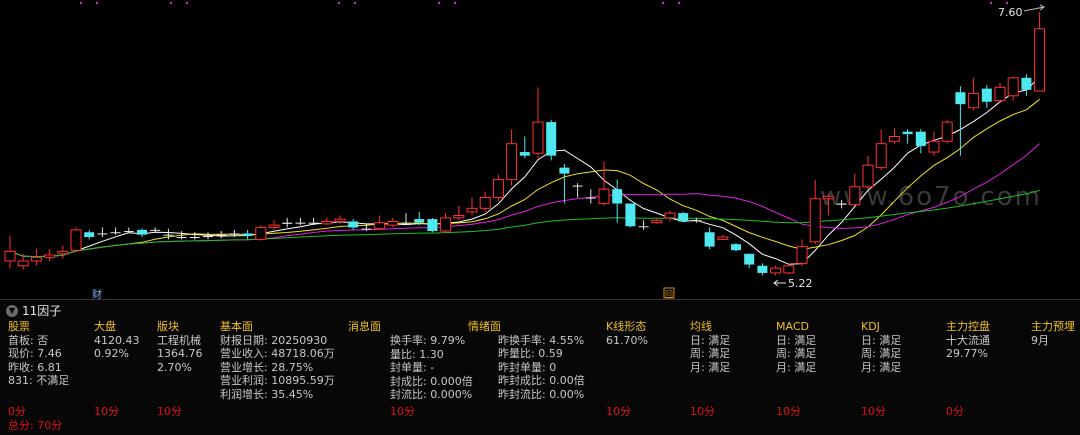 This screenshot has width=1080, height=435. Describe the element at coordinates (431, 394) in the screenshot. I see `column-value: 封流比: 0.000%` at that location.